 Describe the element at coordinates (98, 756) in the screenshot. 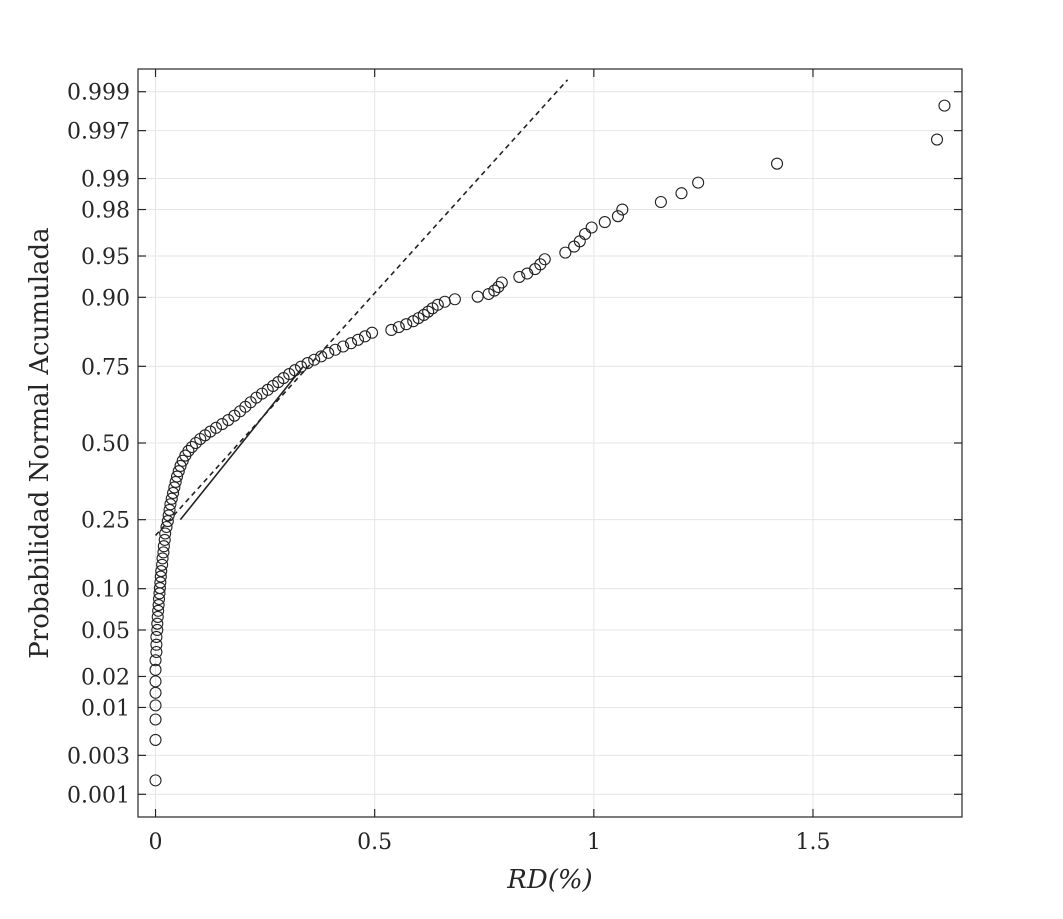

I see `y-tick-label: 0.003` at that location.